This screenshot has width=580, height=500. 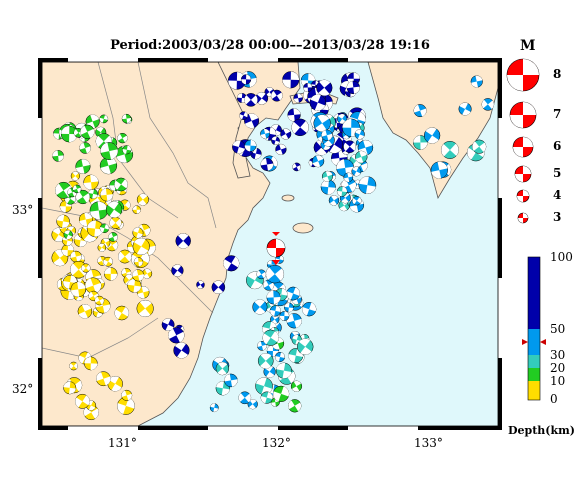 I want to click on x-tick-label: 133°, so click(x=428, y=443).